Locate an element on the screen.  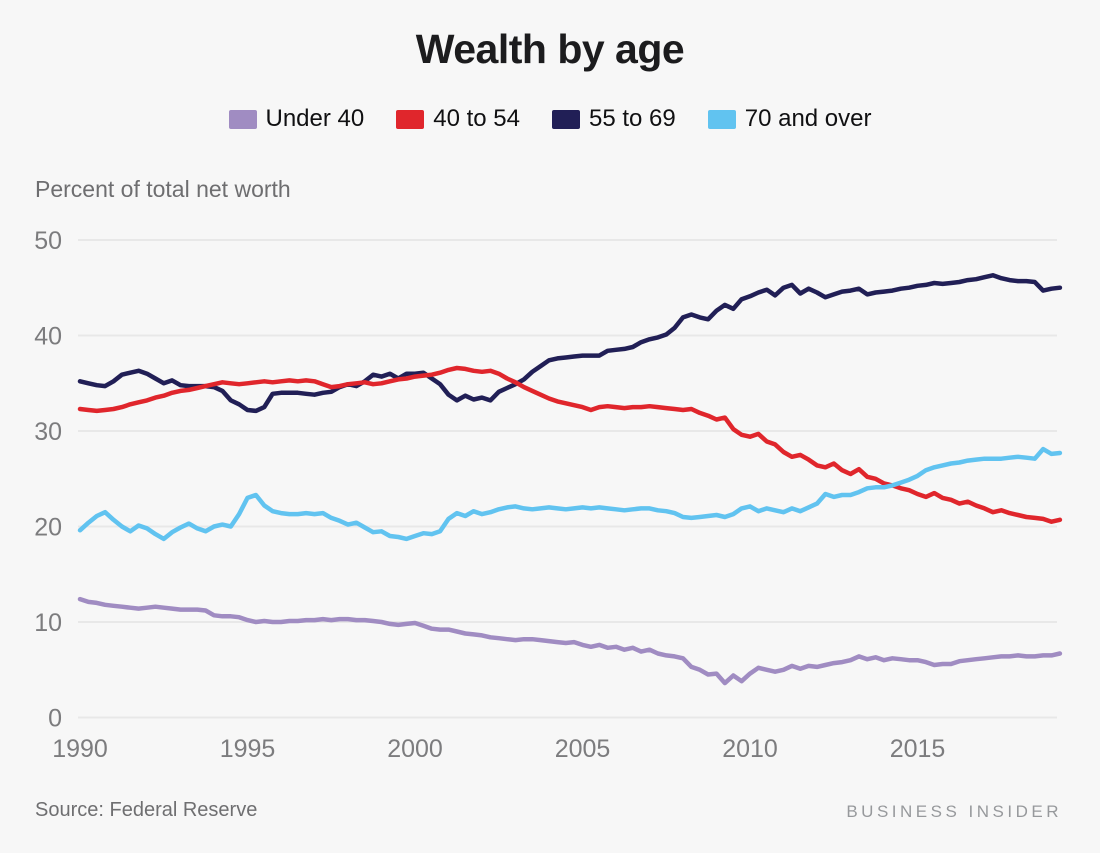
legend-label-under-40: Under 40 is located at coordinates (315, 118).